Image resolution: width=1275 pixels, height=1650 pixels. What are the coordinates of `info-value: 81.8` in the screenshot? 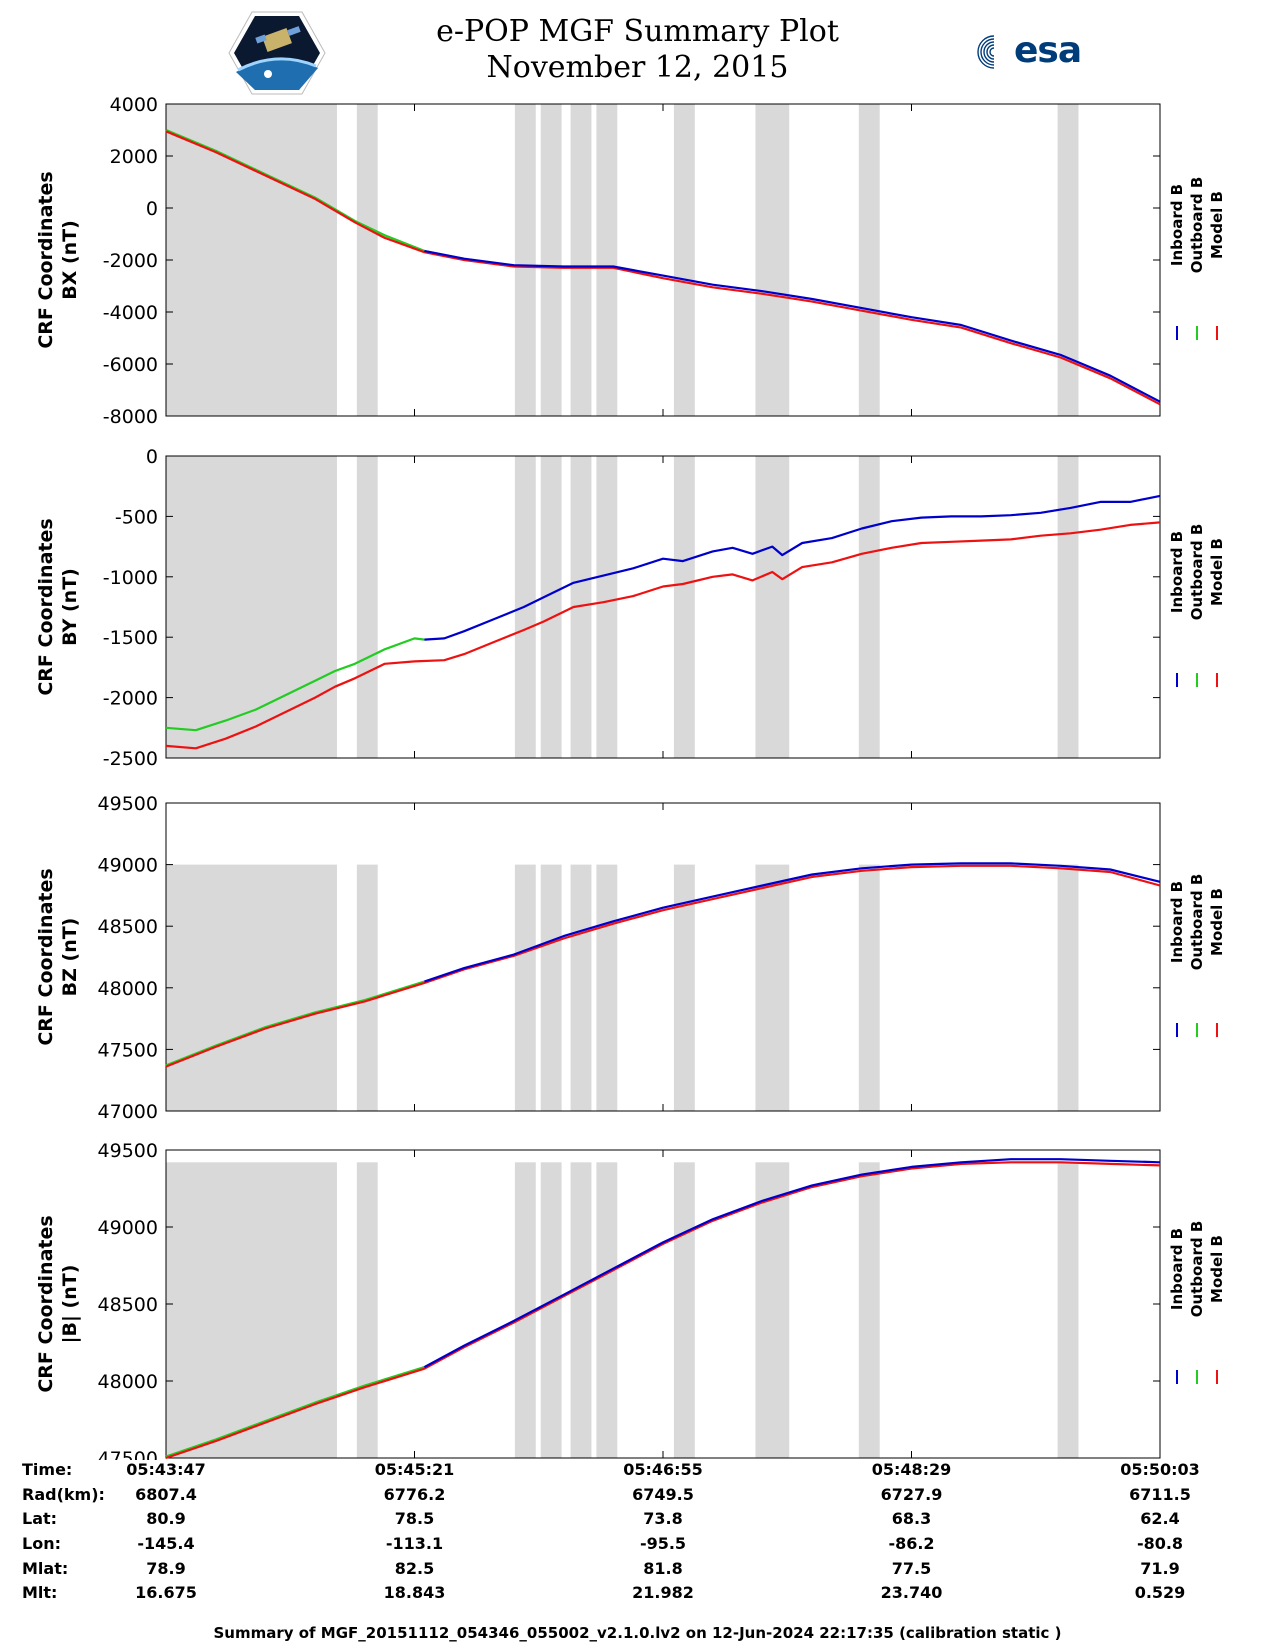 It's located at (663, 1568).